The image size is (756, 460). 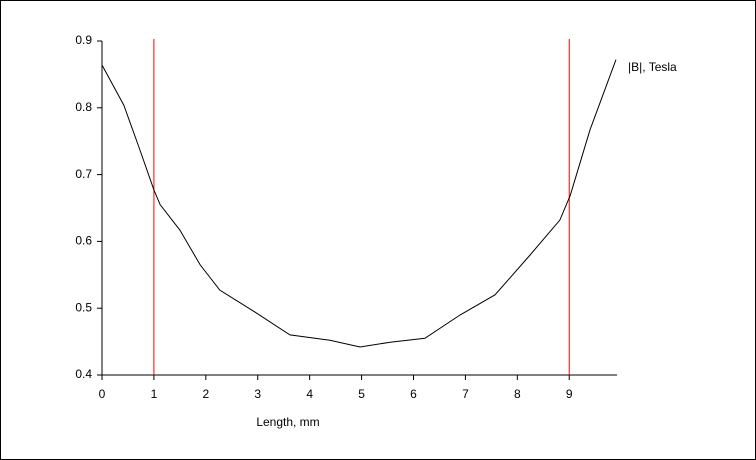 What do you see at coordinates (652, 67) in the screenshot?
I see `legend-label: |B|, Tesla` at bounding box center [652, 67].